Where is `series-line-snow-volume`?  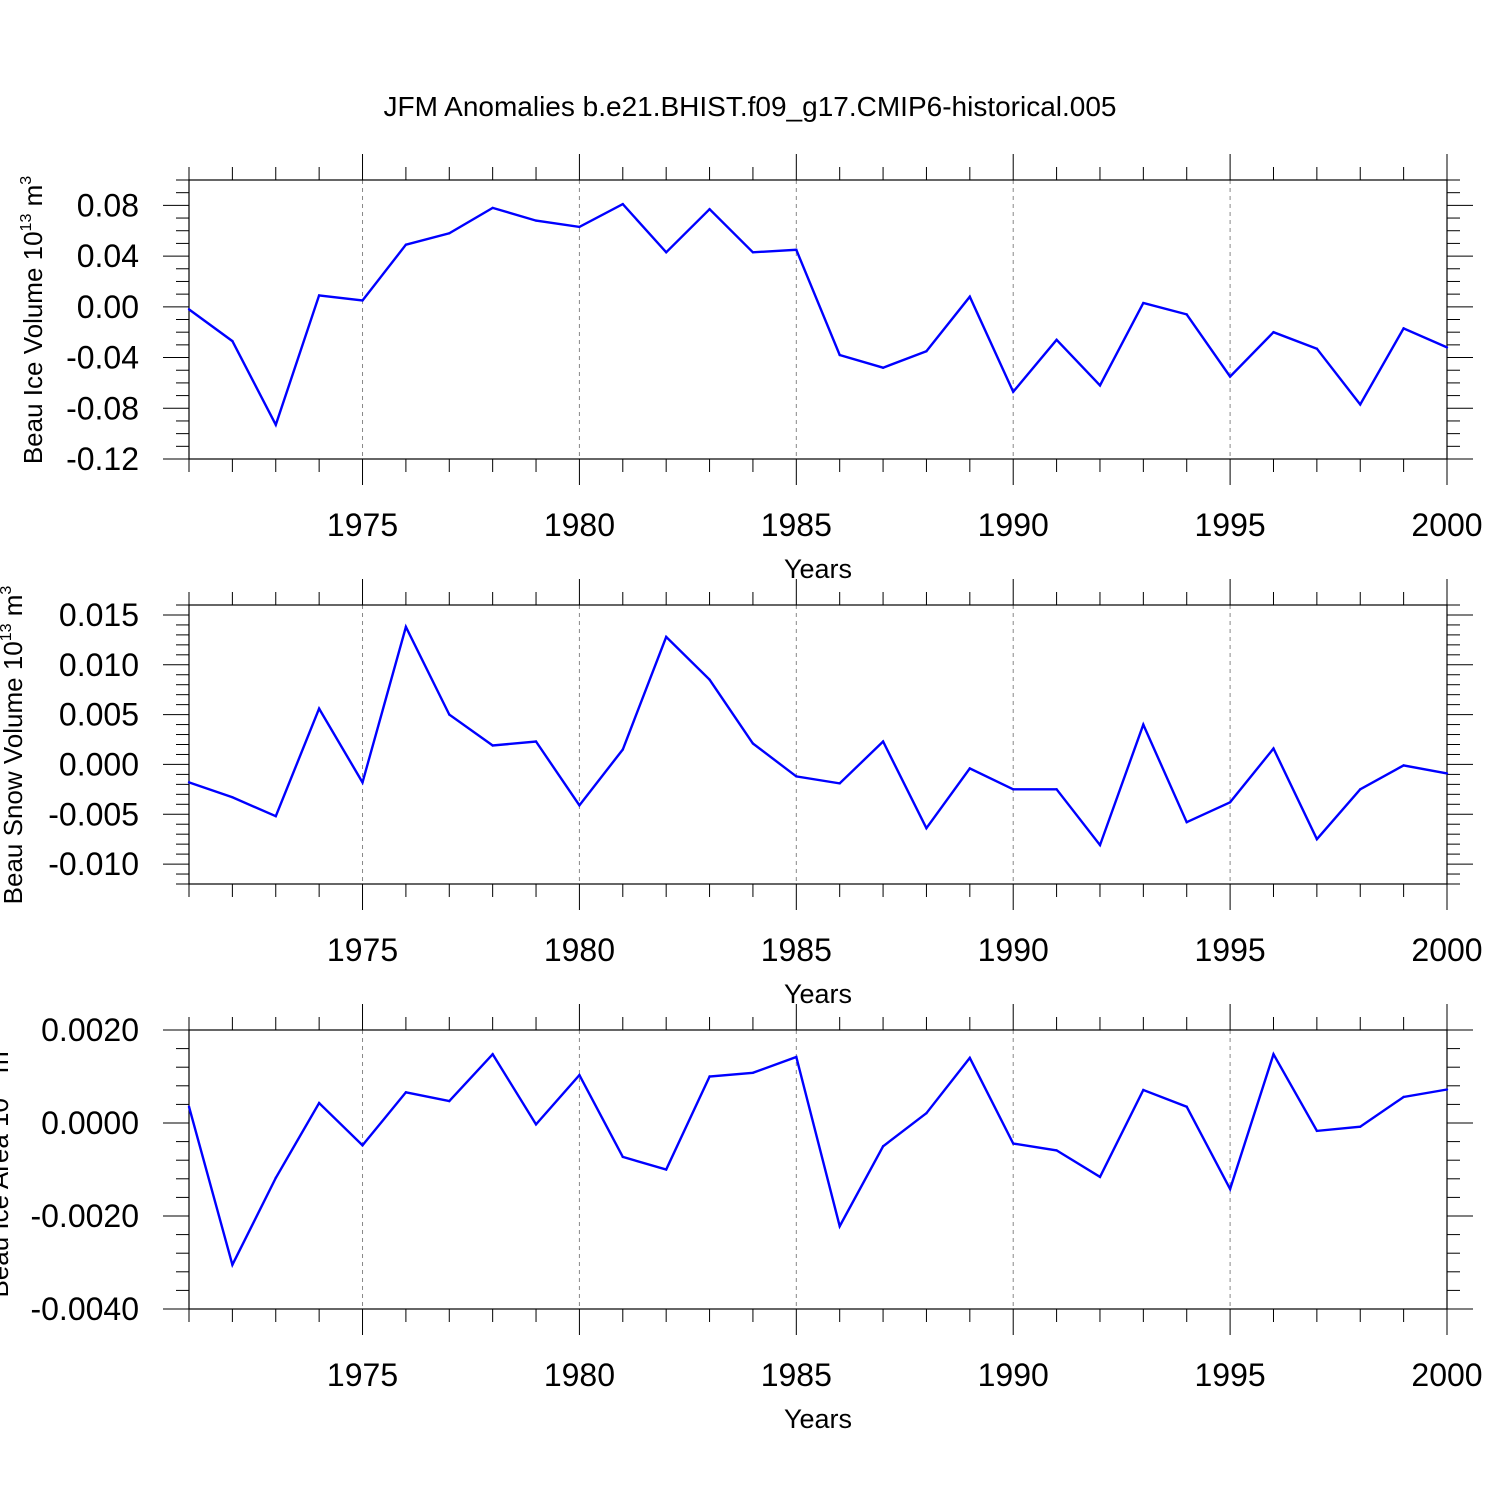
series-line-snow-volume is located at coordinates (818, 735).